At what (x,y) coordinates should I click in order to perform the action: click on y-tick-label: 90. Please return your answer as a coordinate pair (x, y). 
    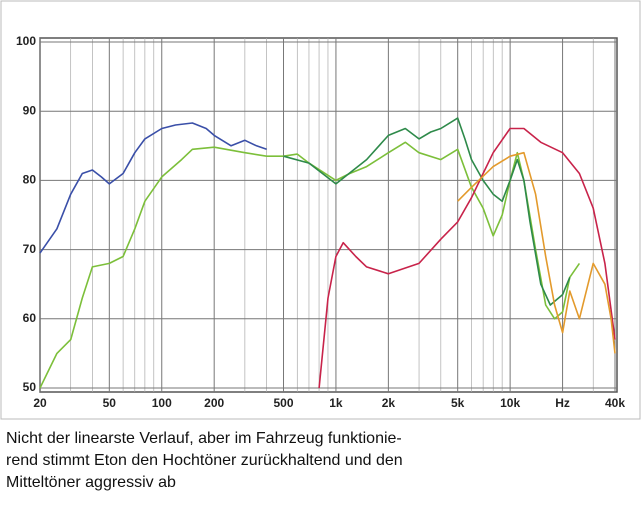
    Looking at the image, I should click on (30, 110).